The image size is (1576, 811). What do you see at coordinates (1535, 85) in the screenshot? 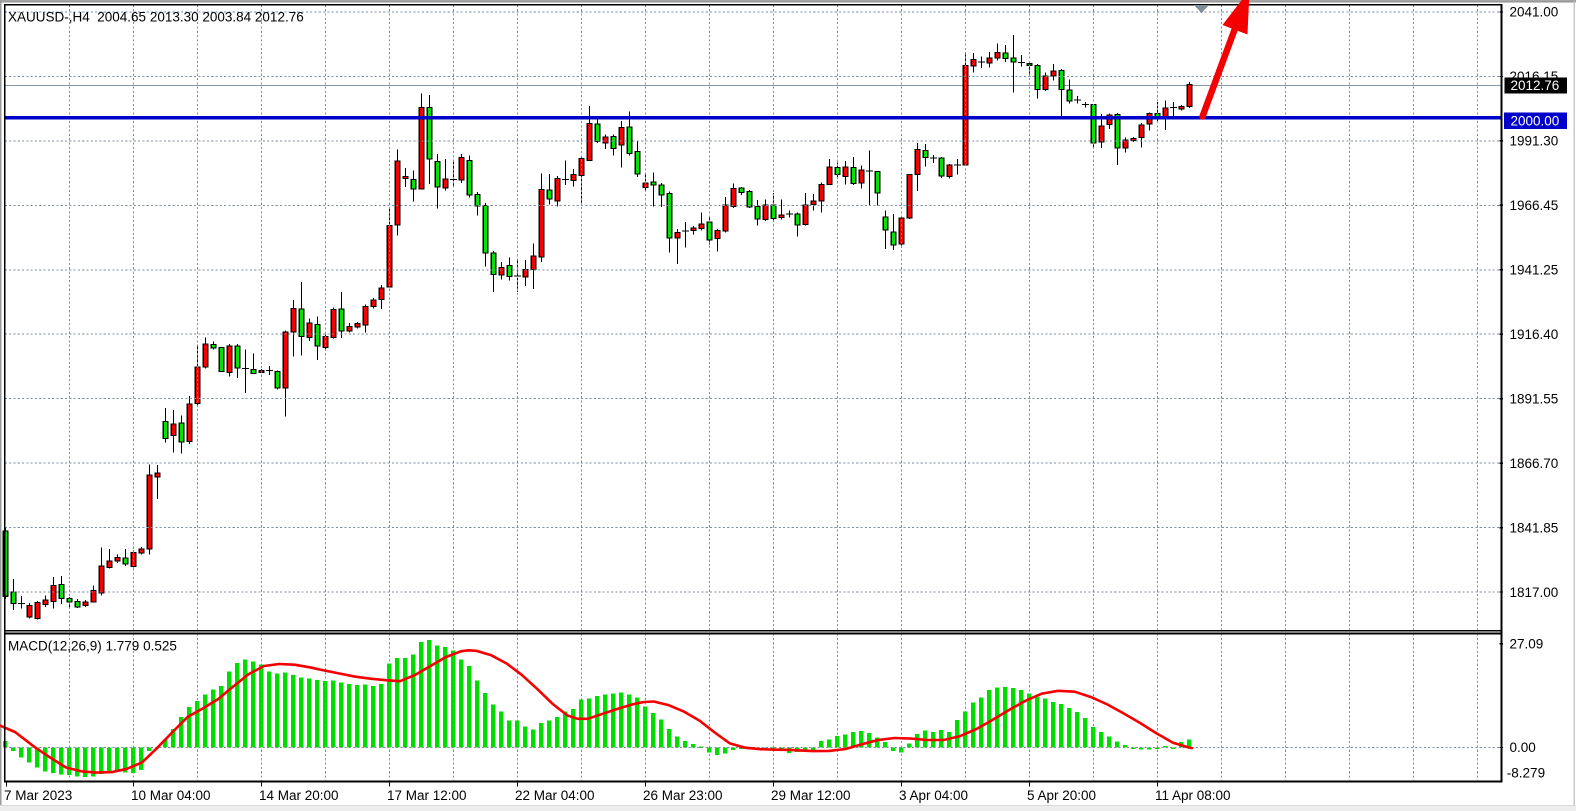
I see `svg-text: 2012.76` at bounding box center [1535, 85].